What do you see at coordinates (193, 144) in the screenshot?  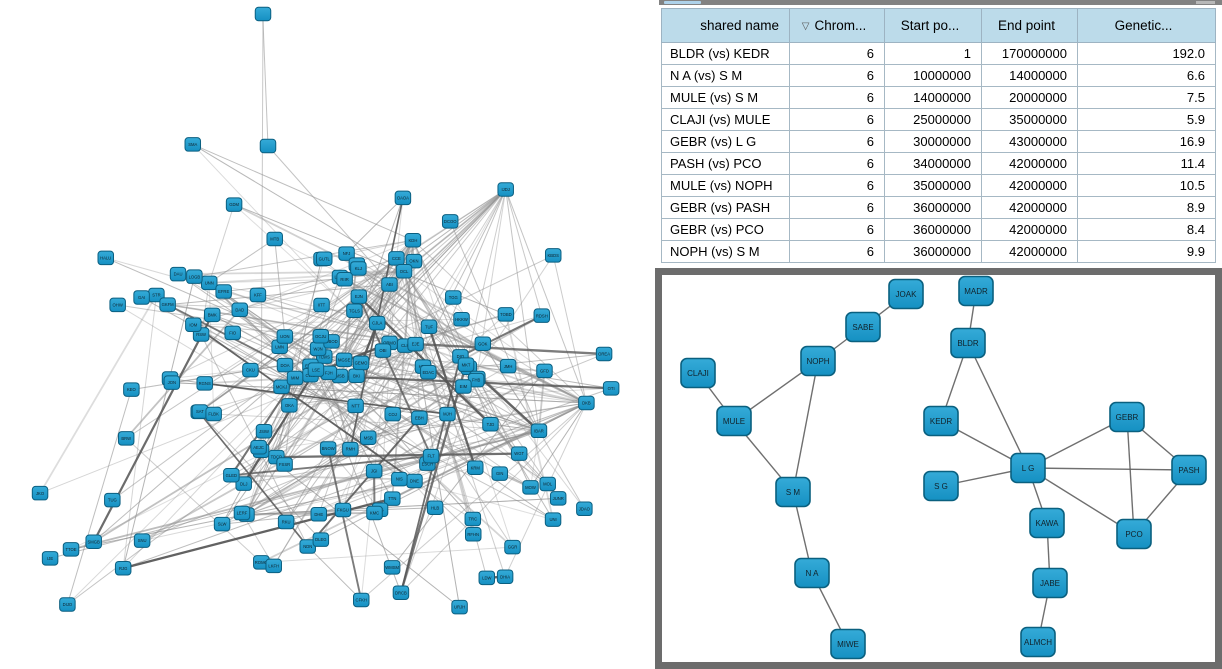 I see `network-node: SMA` at bounding box center [193, 144].